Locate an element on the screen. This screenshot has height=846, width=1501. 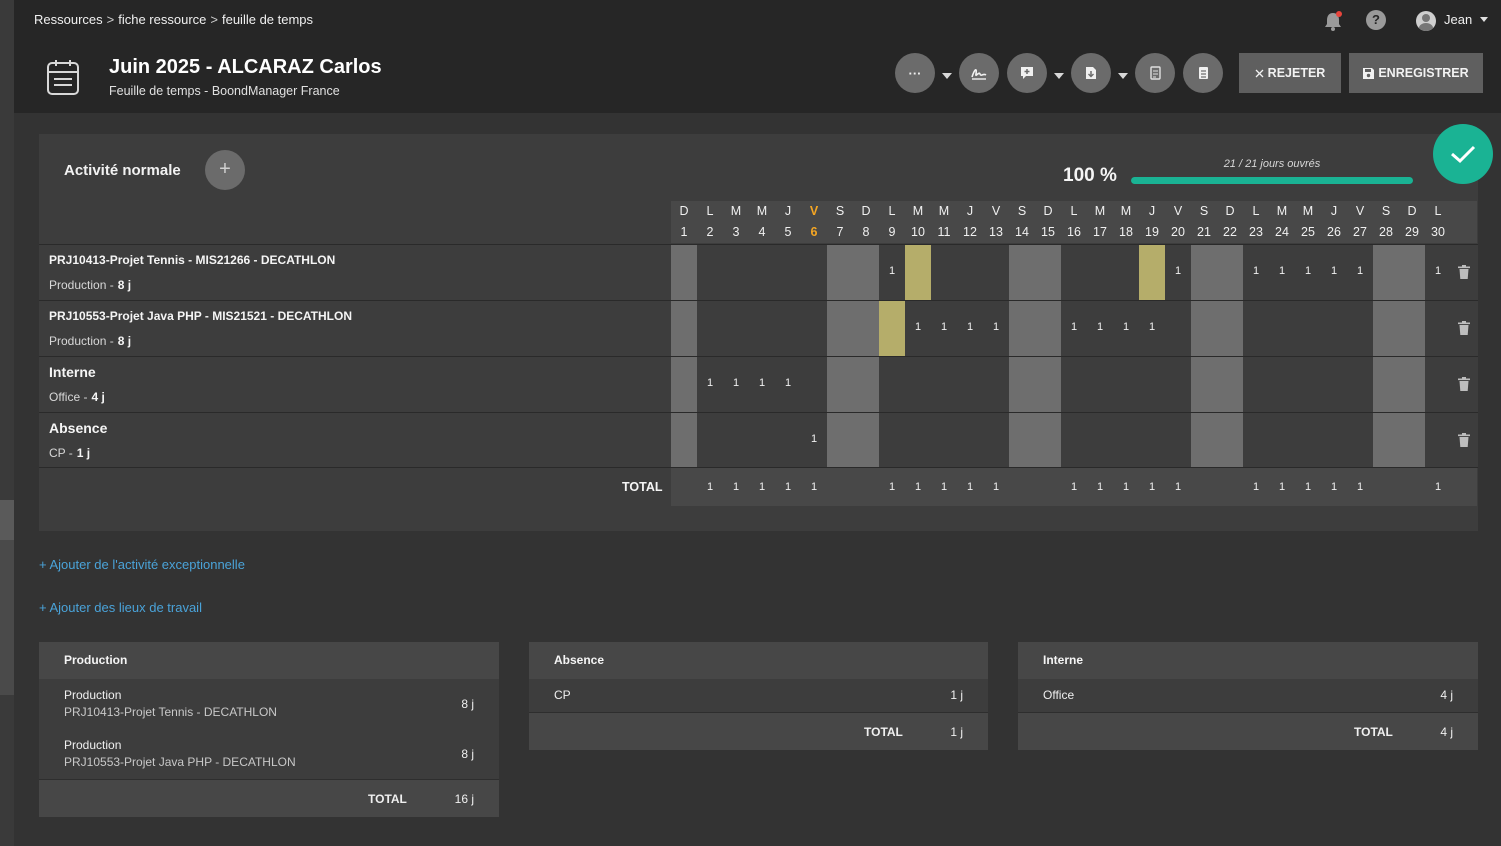
user-avatar-icon is located at coordinates (1426, 21).